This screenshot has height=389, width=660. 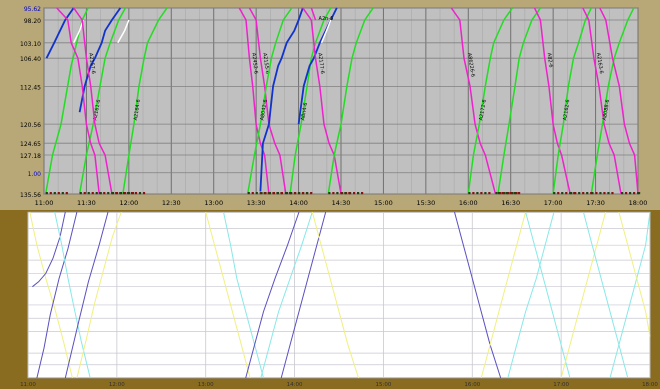 What do you see at coordinates (566, 110) in the screenshot?
I see `train-number-label: A2162-6` at bounding box center [566, 110].